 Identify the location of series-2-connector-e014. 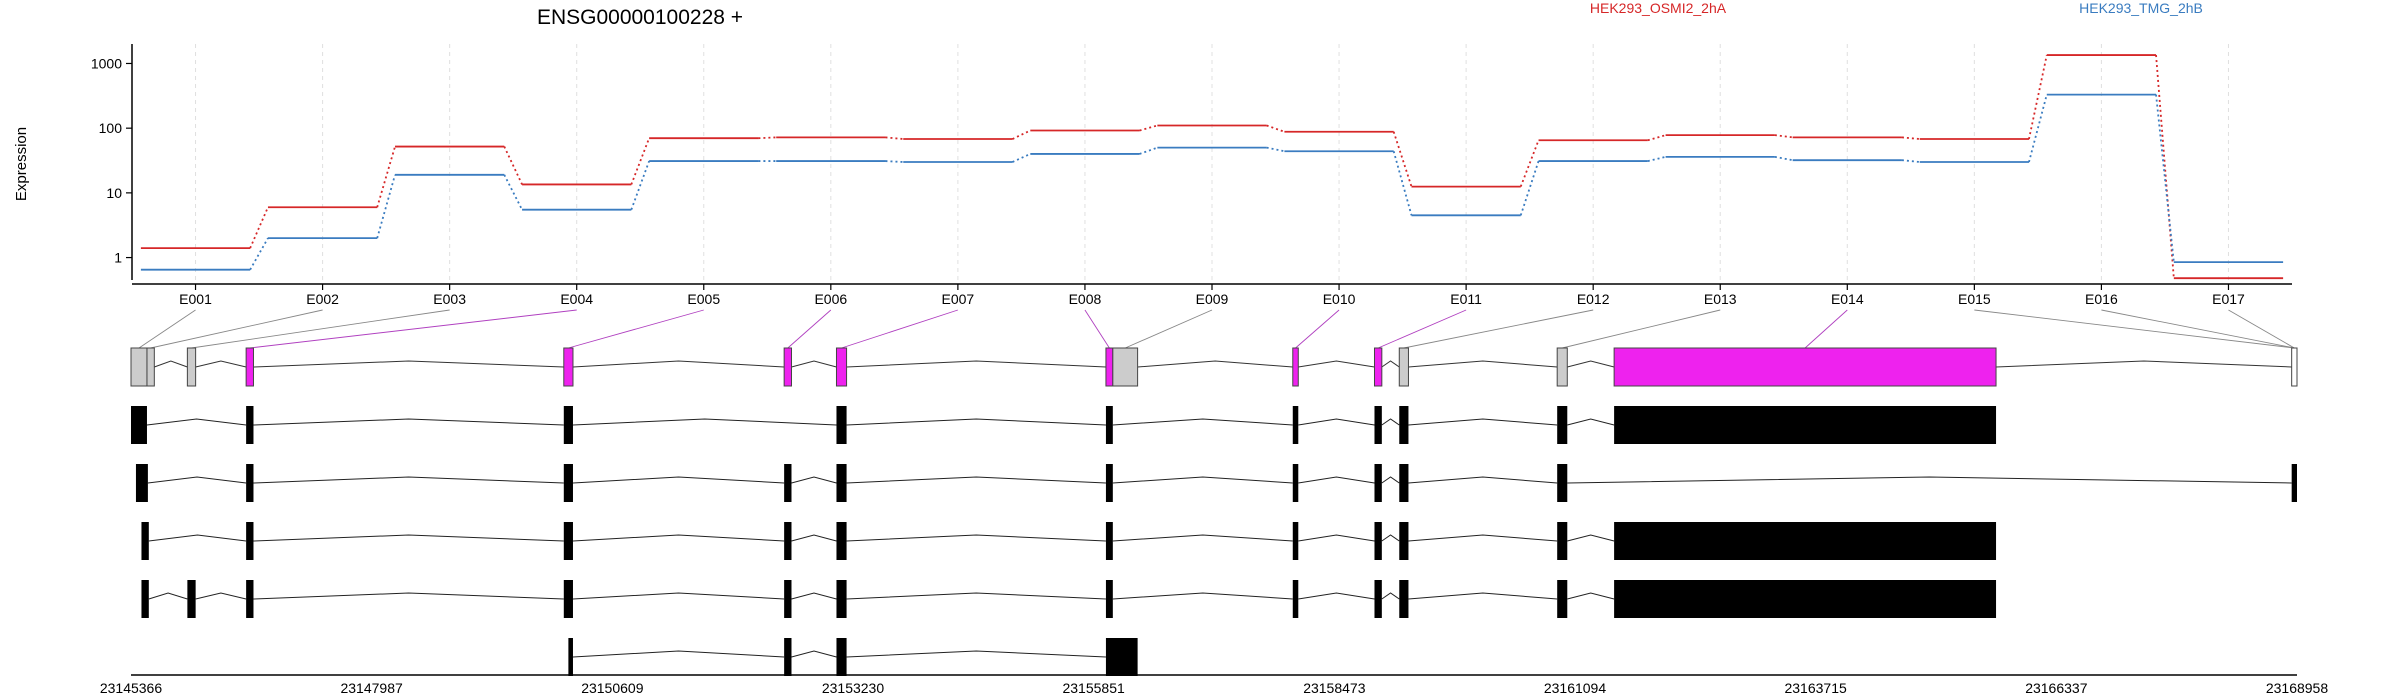
(1910, 161).